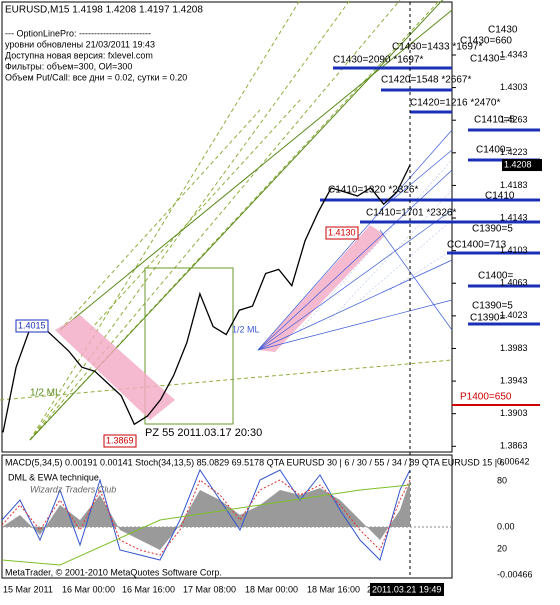 The width and height of the screenshot is (560, 605). What do you see at coordinates (437, 47) in the screenshot?
I see `level-label: C1430=1433 *1697*` at bounding box center [437, 47].